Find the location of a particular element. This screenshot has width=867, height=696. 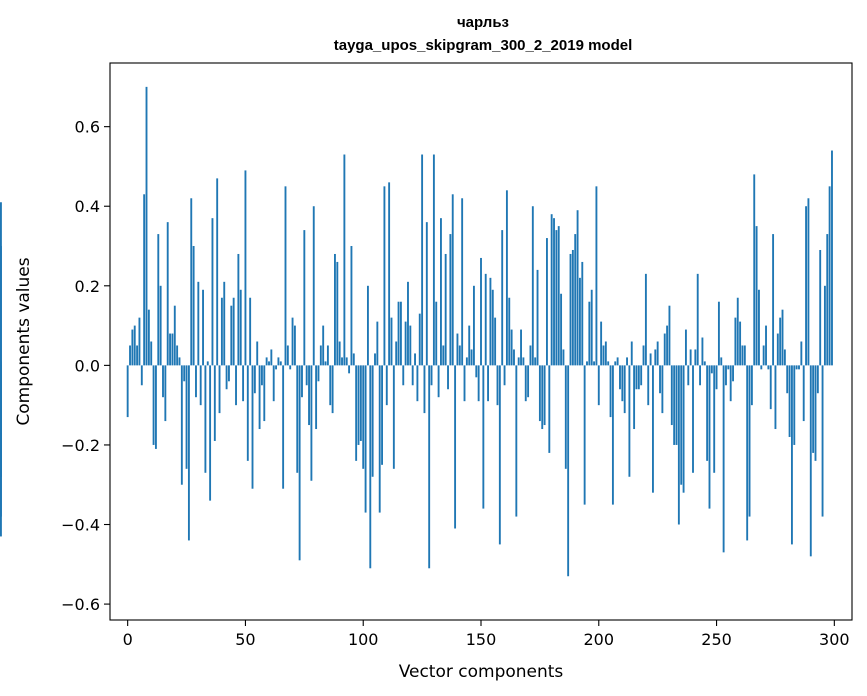

chart-title: чарльз is located at coordinates (483, 22).